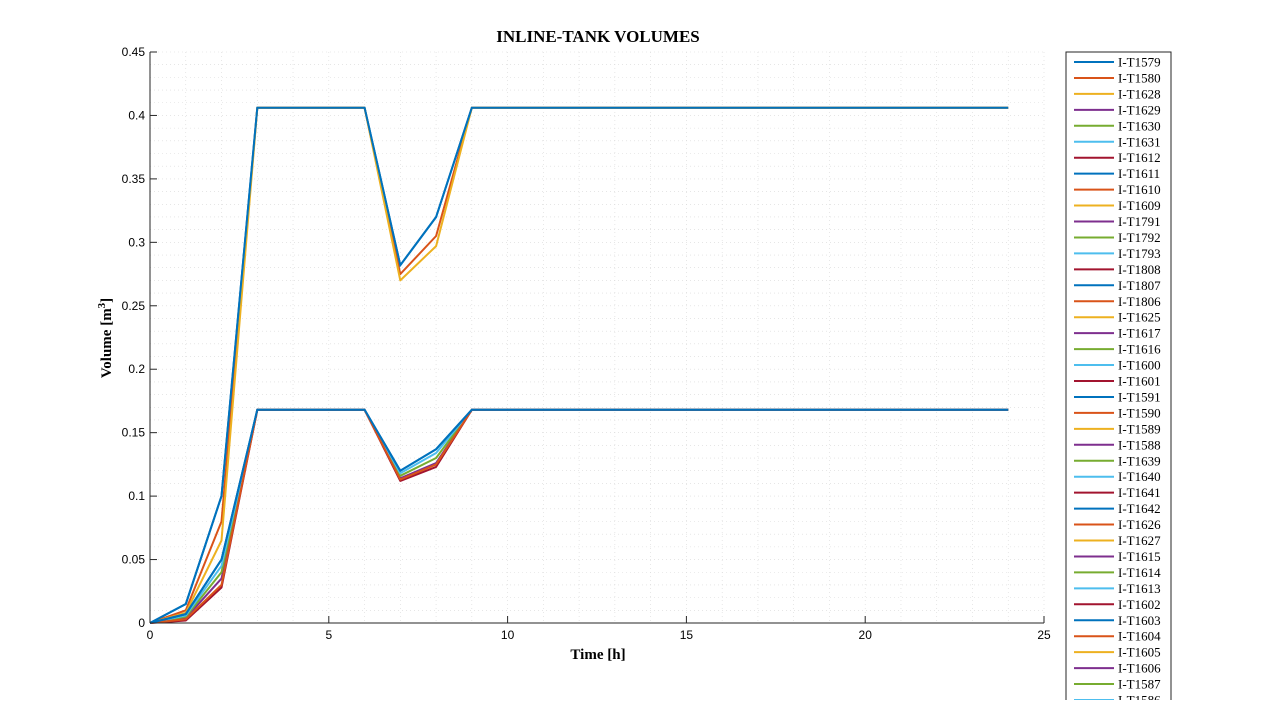 Image resolution: width=1280 pixels, height=705 pixels. I want to click on y-axis-label-end: ], so click(107, 300).